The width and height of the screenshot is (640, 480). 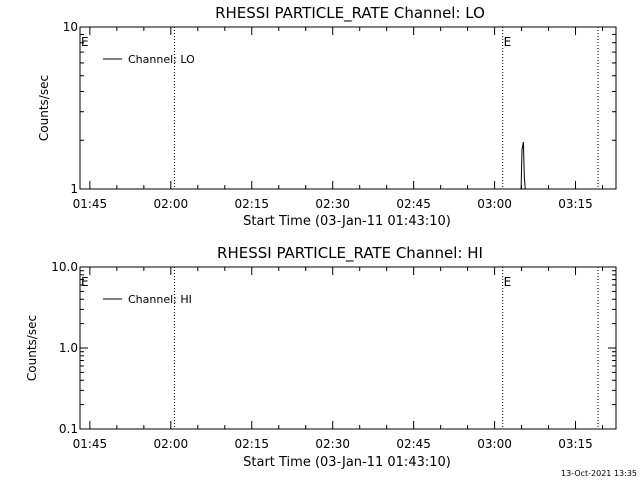 What do you see at coordinates (68, 429) in the screenshot?
I see `y-tick-label: 0.1` at bounding box center [68, 429].